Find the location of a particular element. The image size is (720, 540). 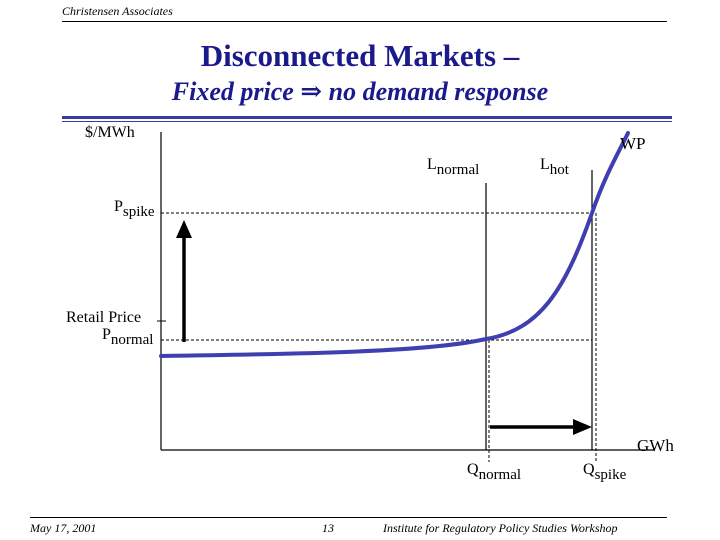

slide-subtitle: Fixed price ⇒ no demand response is located at coordinates (360, 92).